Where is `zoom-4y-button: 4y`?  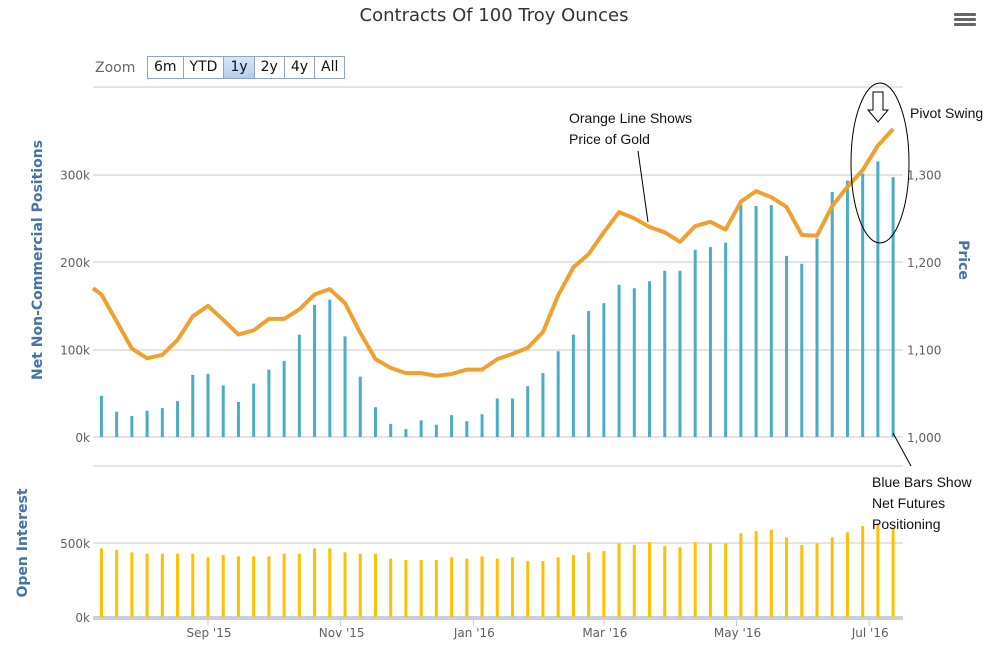
zoom-4y-button: 4y is located at coordinates (300, 67).